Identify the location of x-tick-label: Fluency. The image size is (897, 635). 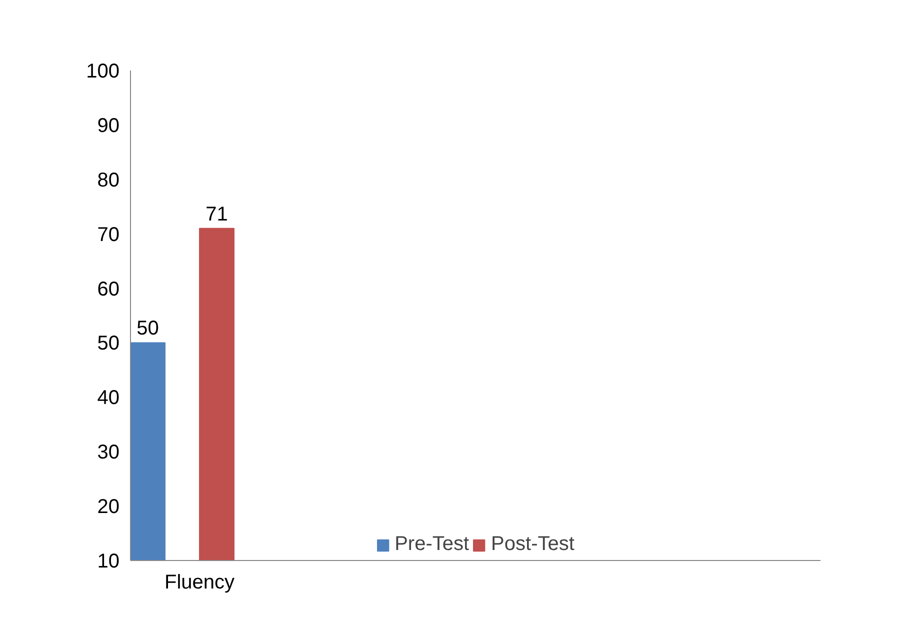
(199, 583).